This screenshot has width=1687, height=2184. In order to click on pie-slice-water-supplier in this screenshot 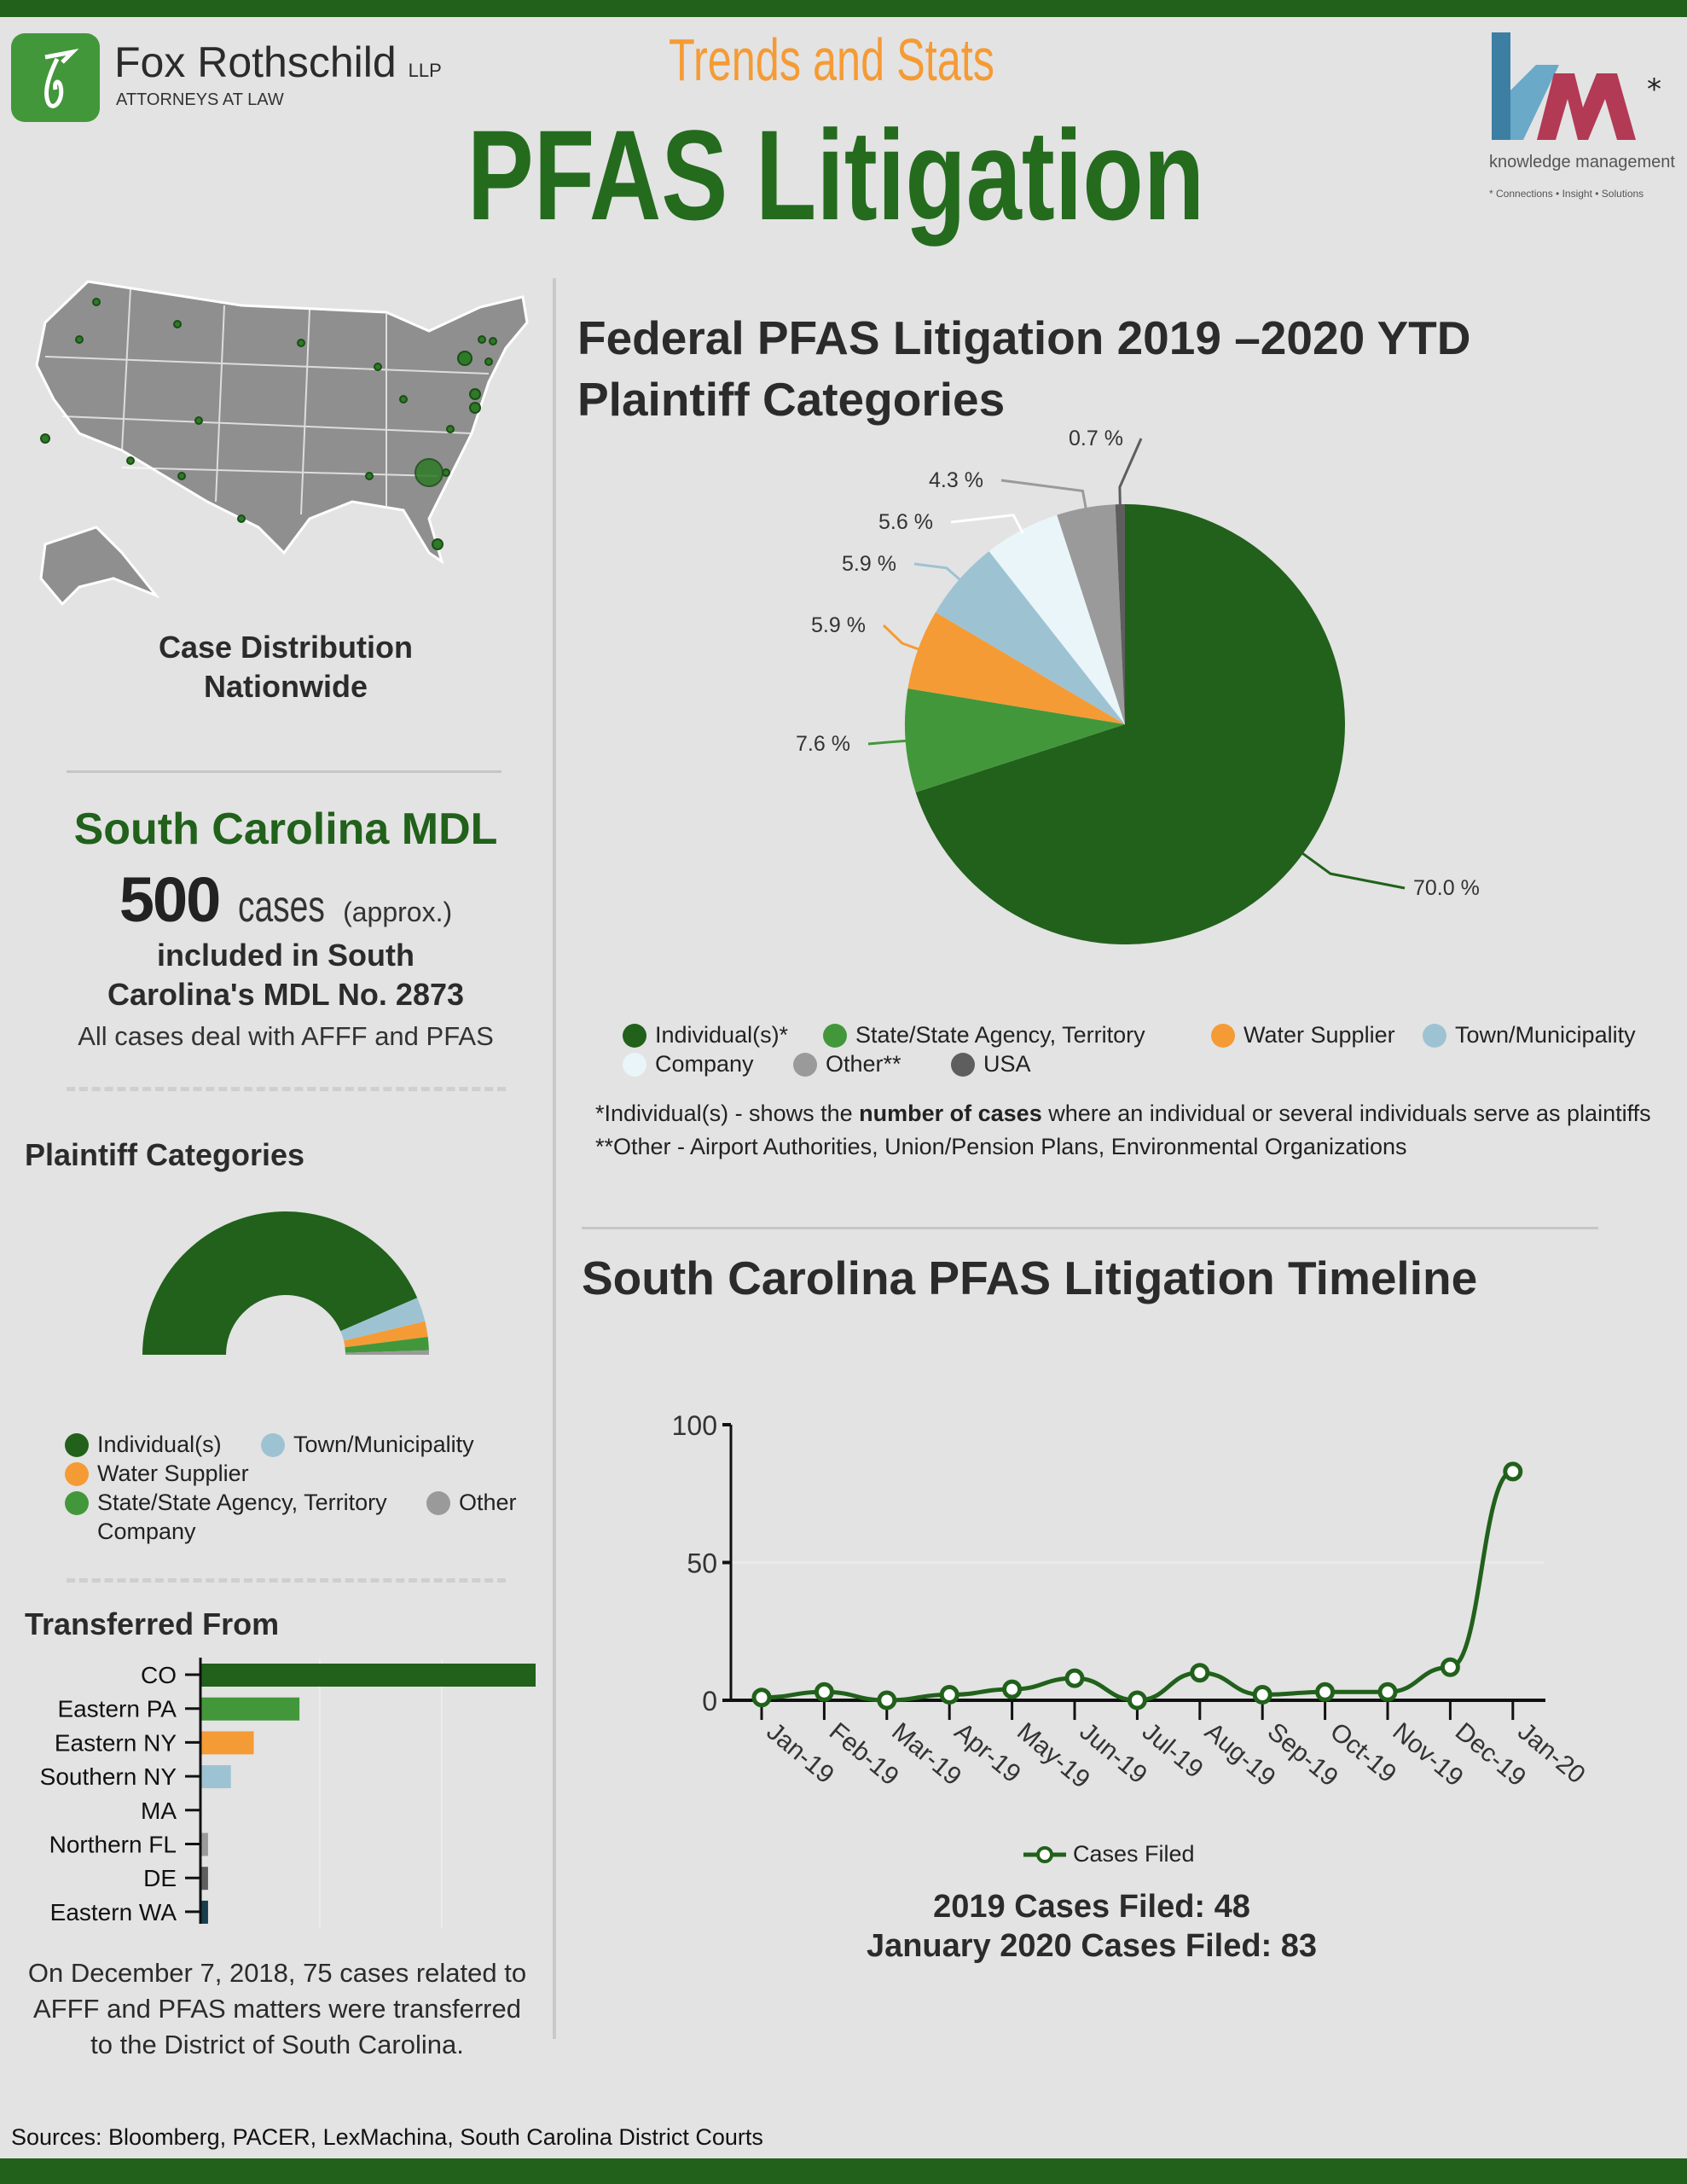, I will do `click(1016, 668)`.